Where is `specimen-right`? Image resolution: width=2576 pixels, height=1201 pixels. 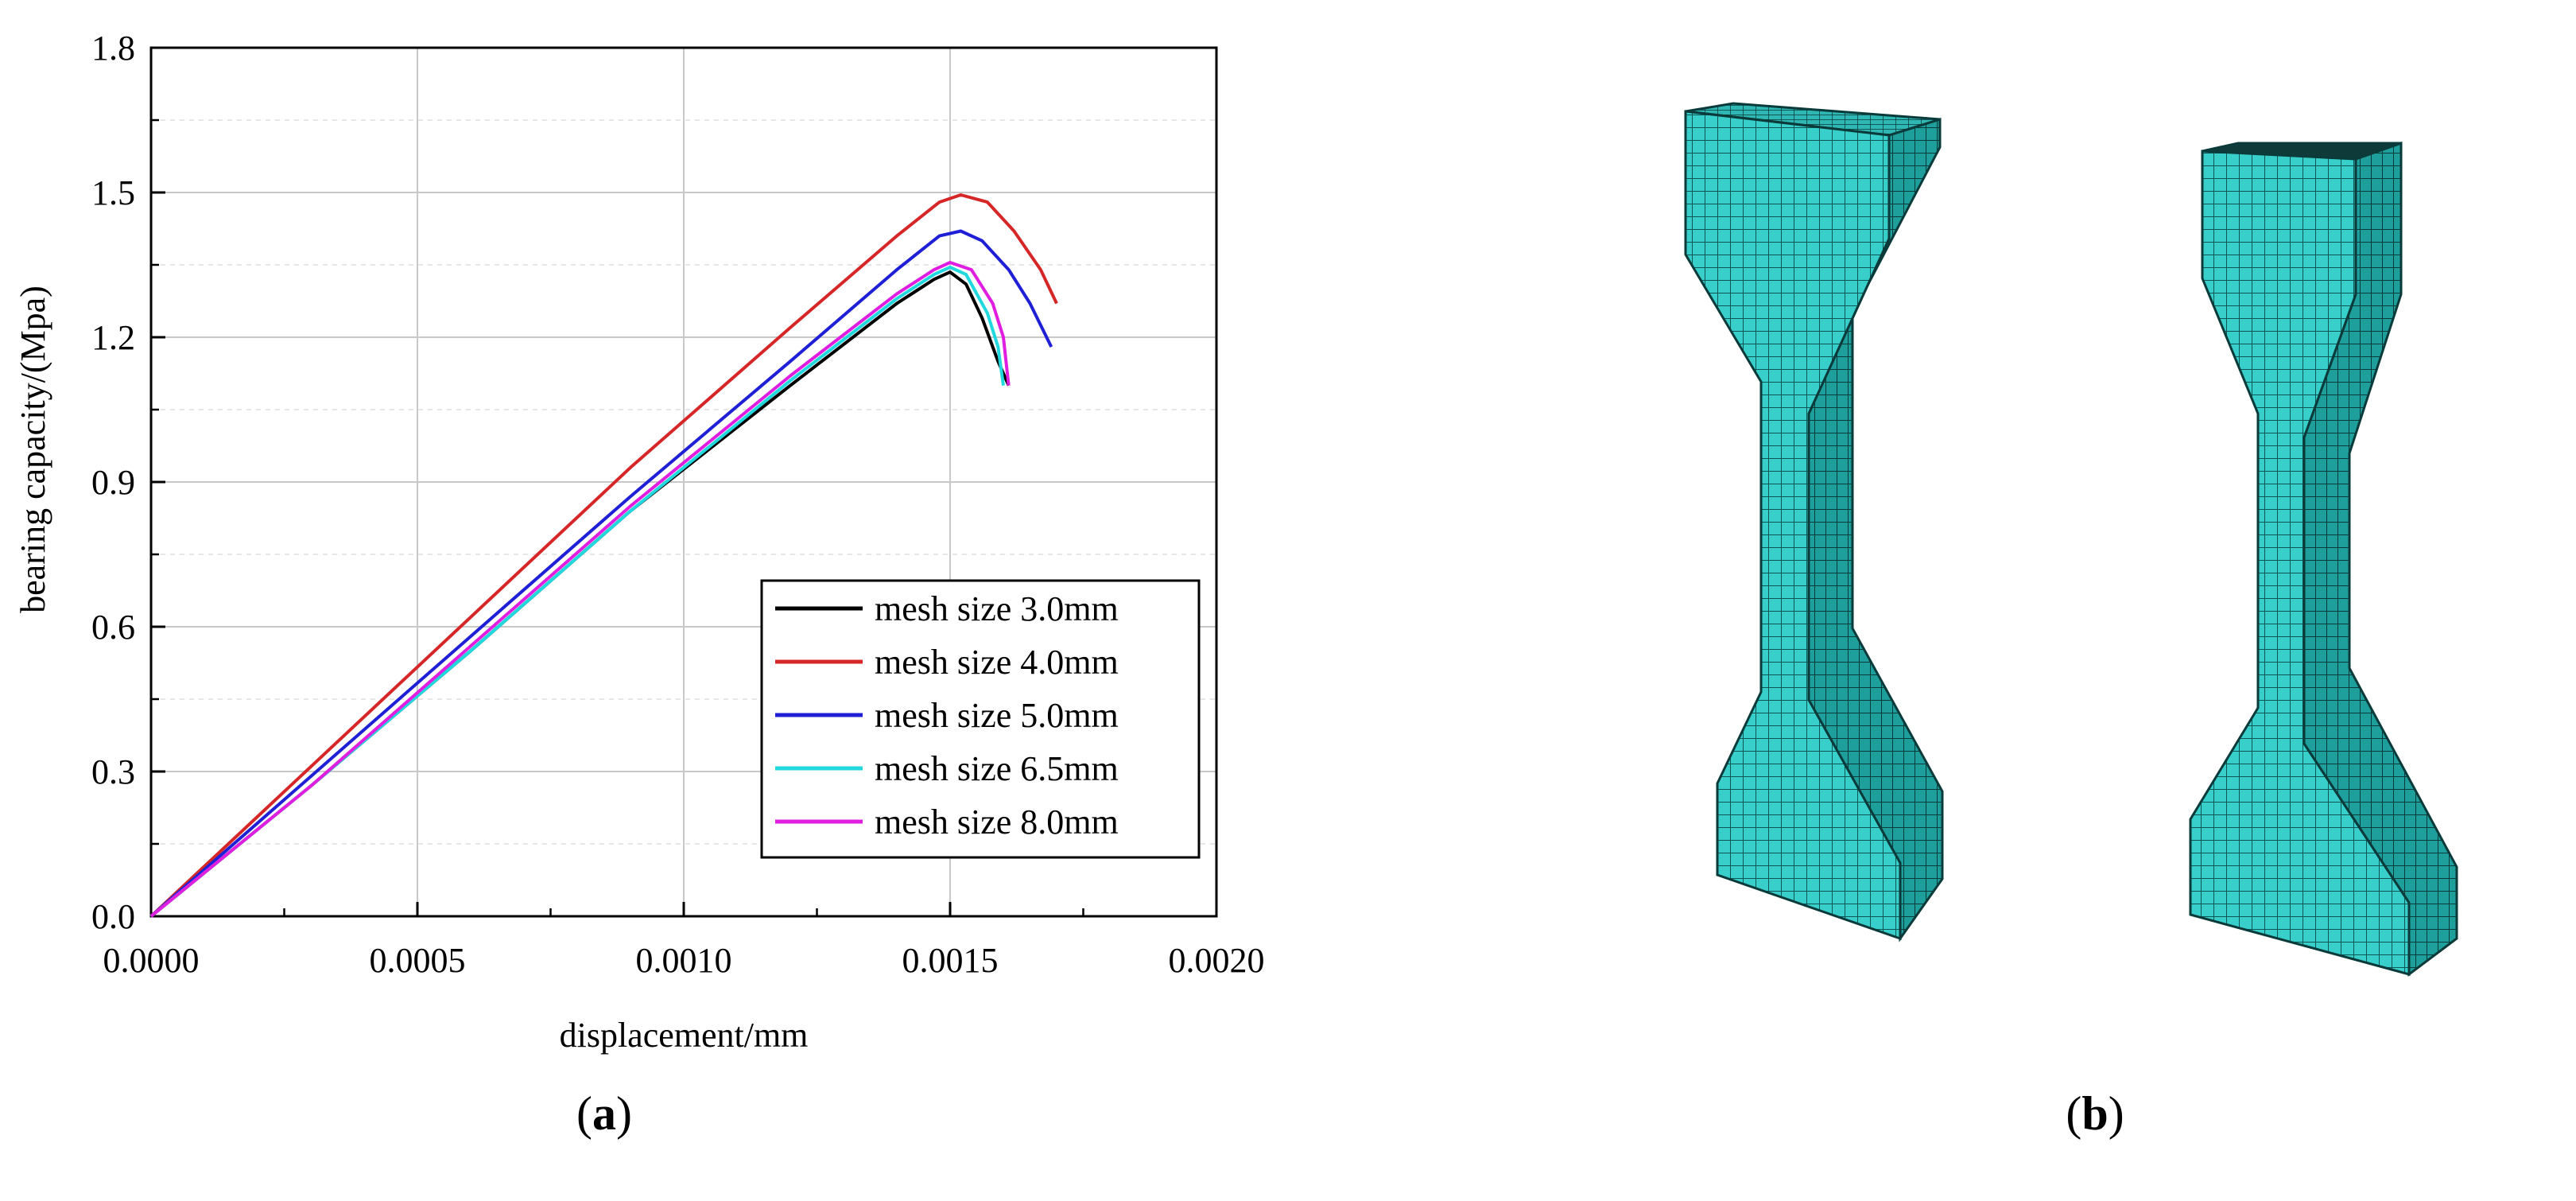 specimen-right is located at coordinates (2324, 559).